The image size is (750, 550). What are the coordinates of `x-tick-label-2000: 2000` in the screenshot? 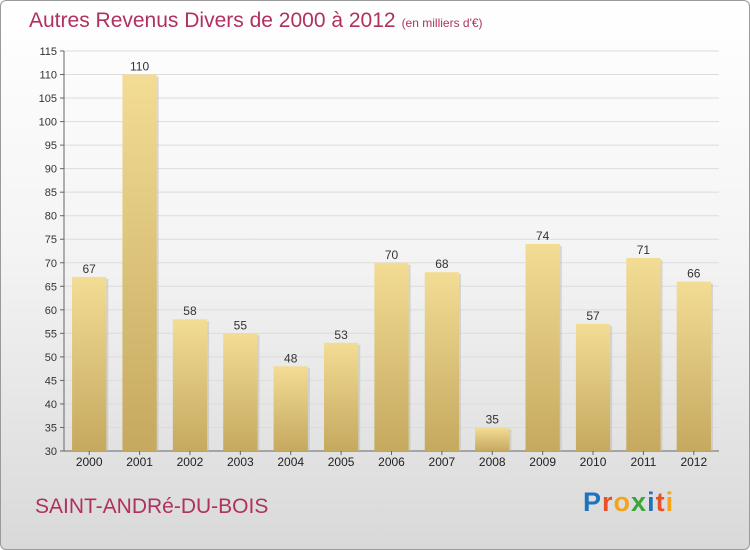 It's located at (89, 462).